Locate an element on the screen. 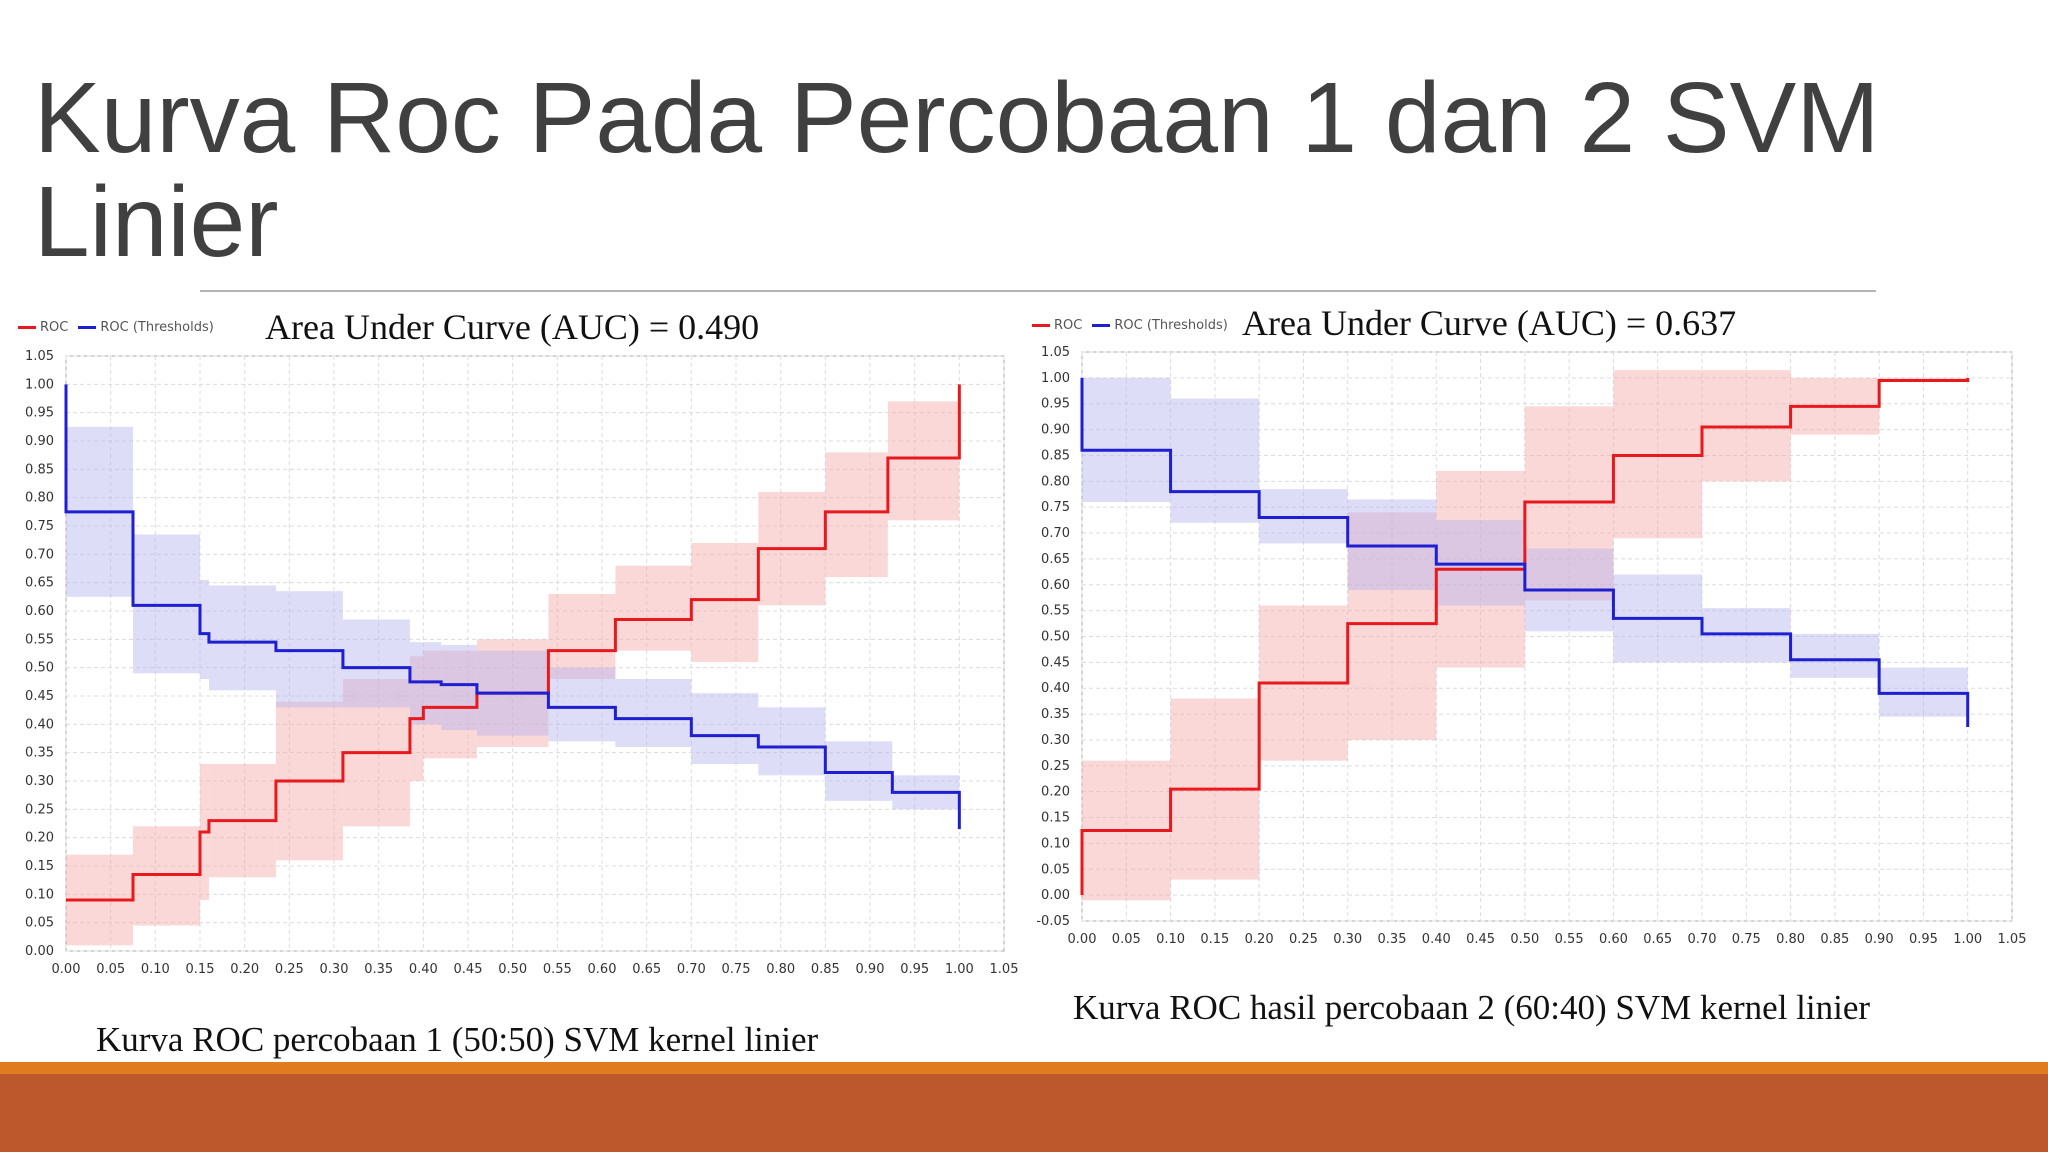 Image resolution: width=2048 pixels, height=1152 pixels. chart2-legend-thresholds: ROC (Thresholds) is located at coordinates (1160, 325).